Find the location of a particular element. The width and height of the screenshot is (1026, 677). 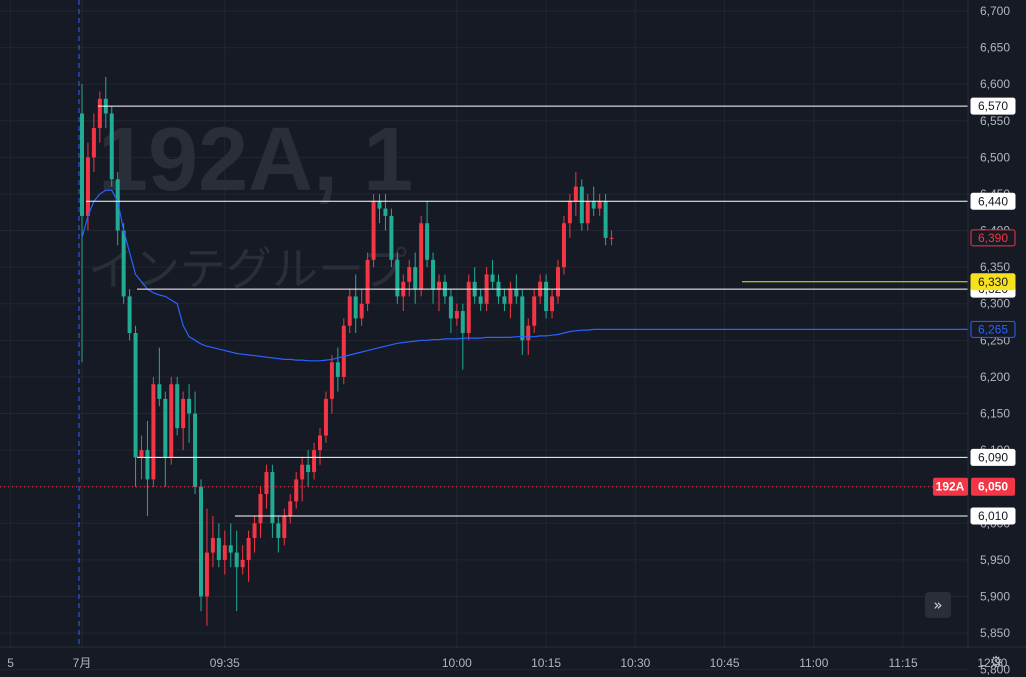

marker-price-tag: 6,265 is located at coordinates (993, 329).